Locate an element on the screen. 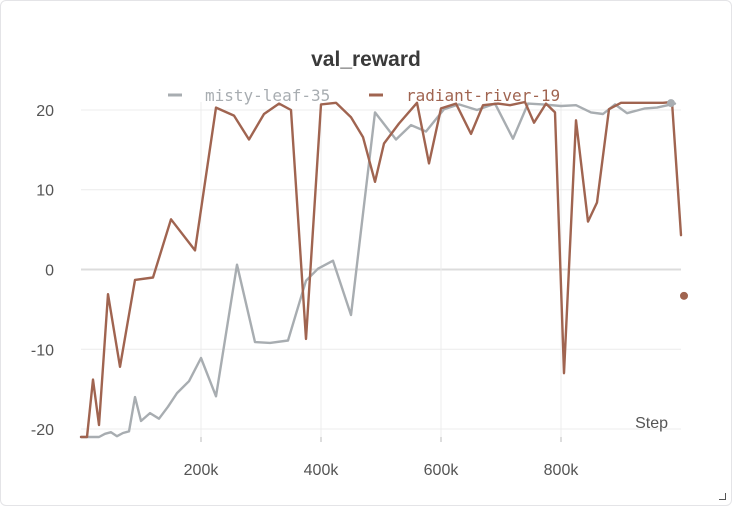 The image size is (732, 510). markers is located at coordinates (677, 199).